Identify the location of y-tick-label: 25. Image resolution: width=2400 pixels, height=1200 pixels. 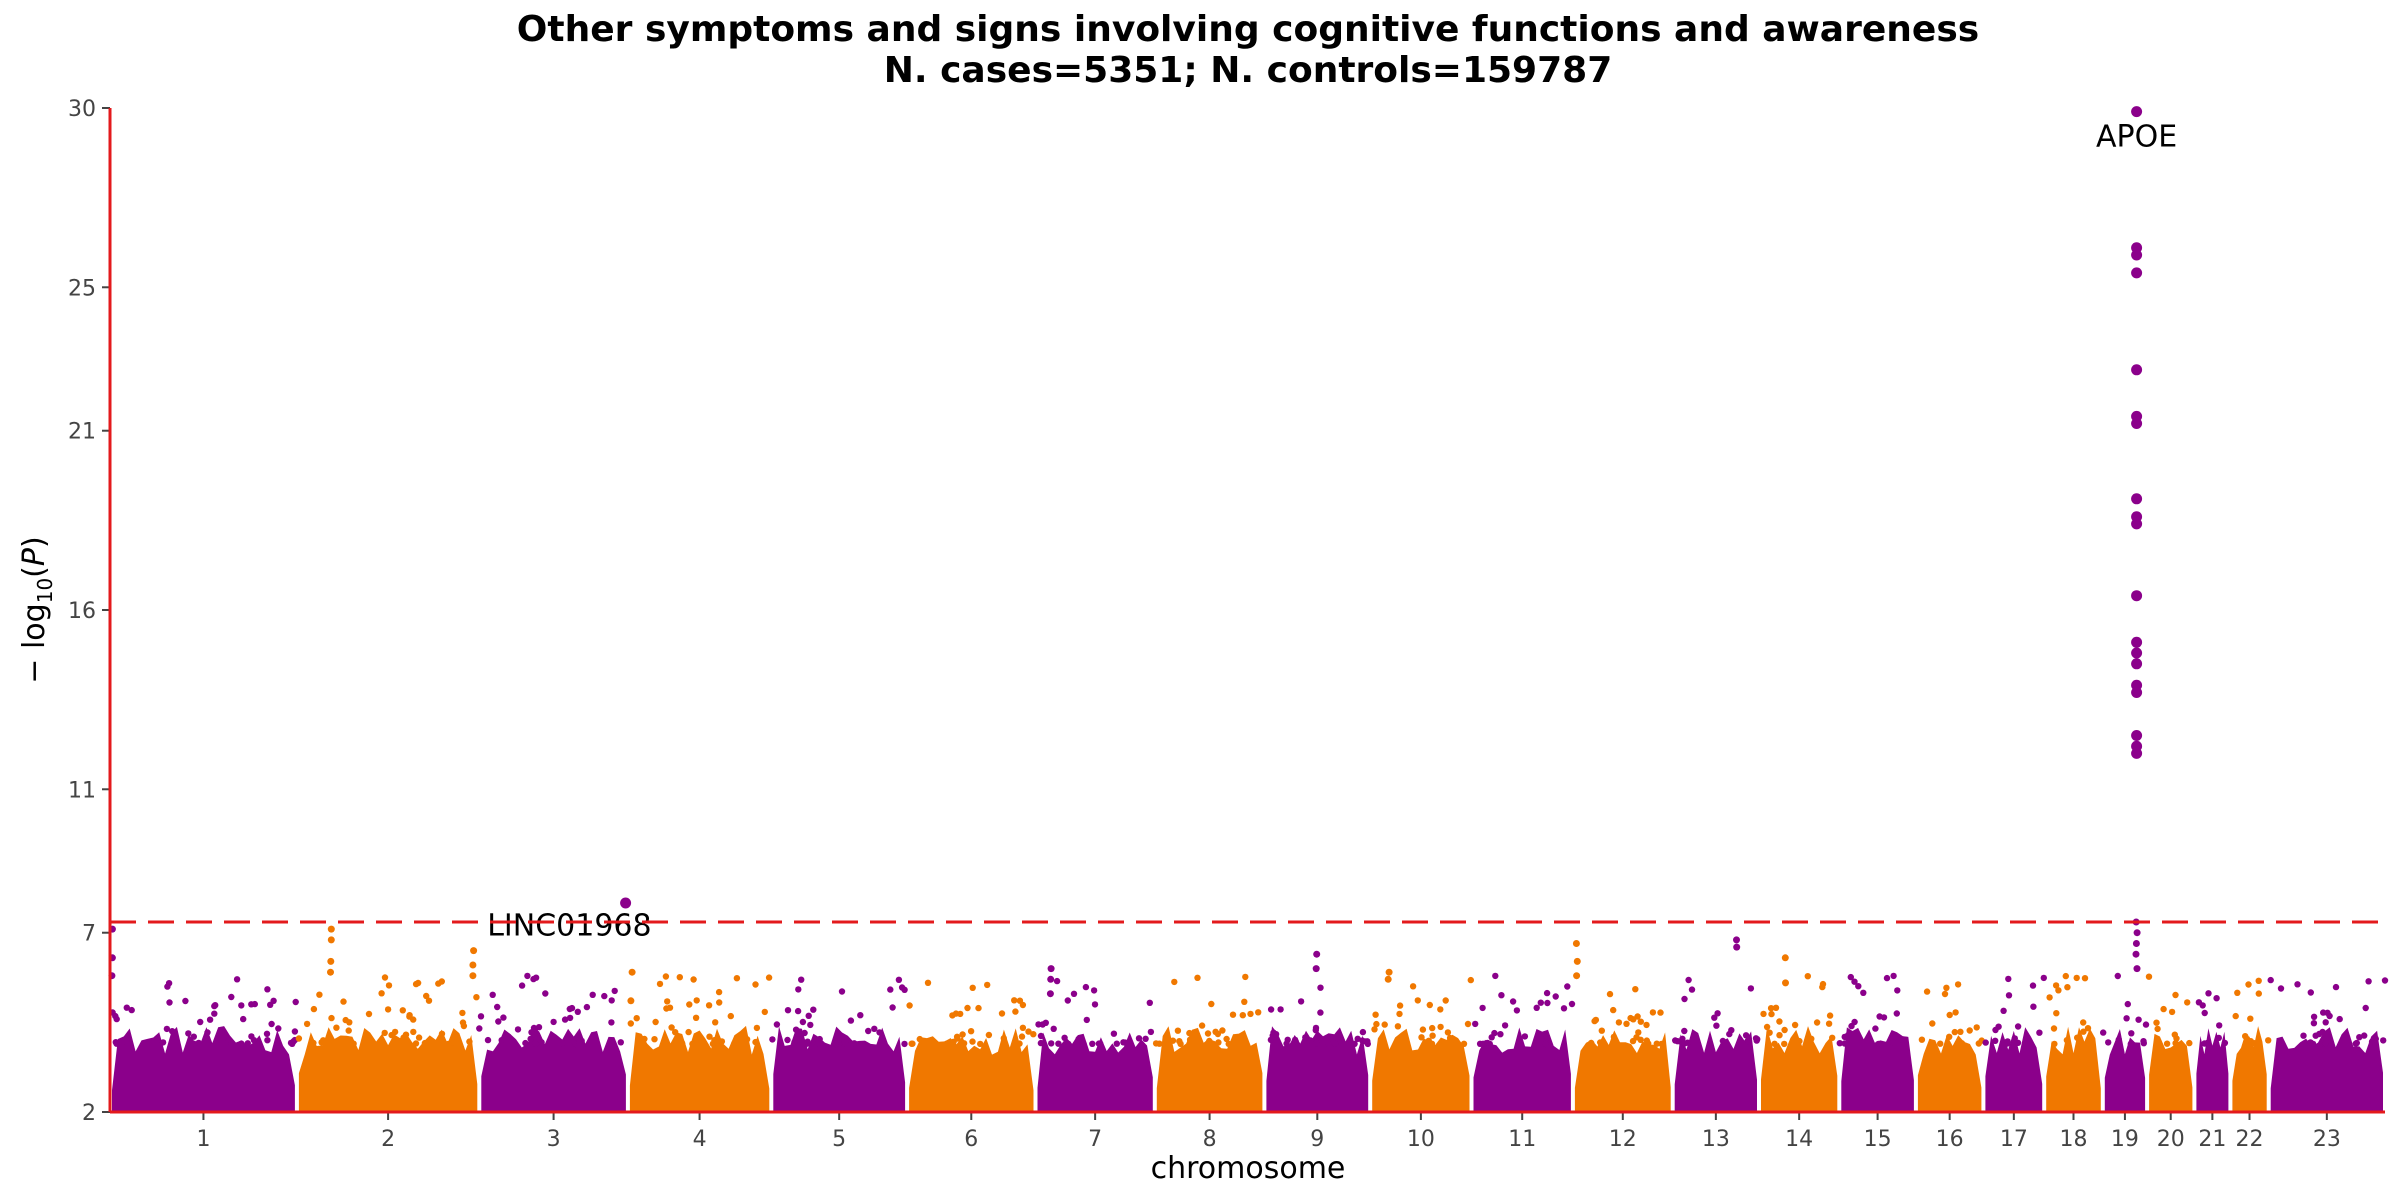
(82, 288).